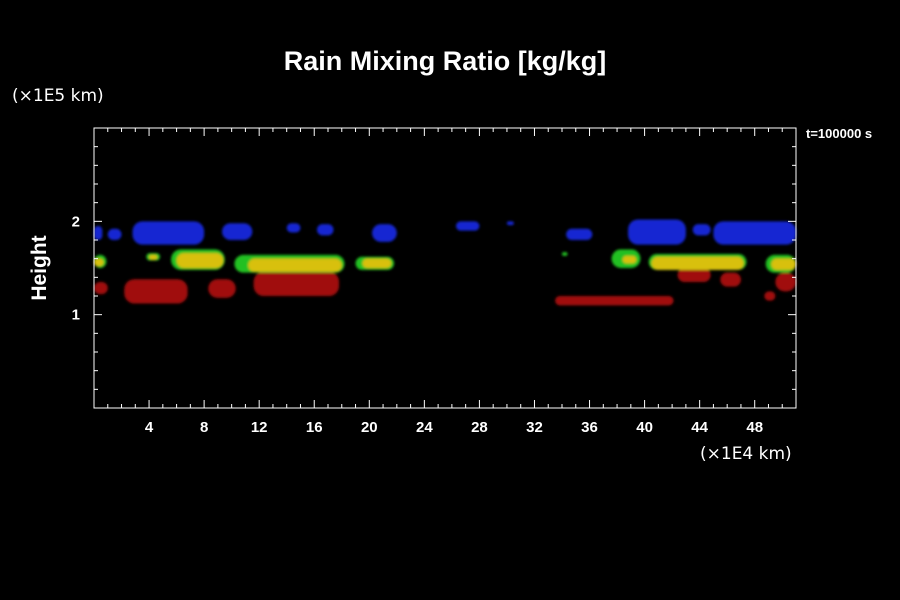 The width and height of the screenshot is (900, 600). I want to click on x-tick-label: 36, so click(589, 427).